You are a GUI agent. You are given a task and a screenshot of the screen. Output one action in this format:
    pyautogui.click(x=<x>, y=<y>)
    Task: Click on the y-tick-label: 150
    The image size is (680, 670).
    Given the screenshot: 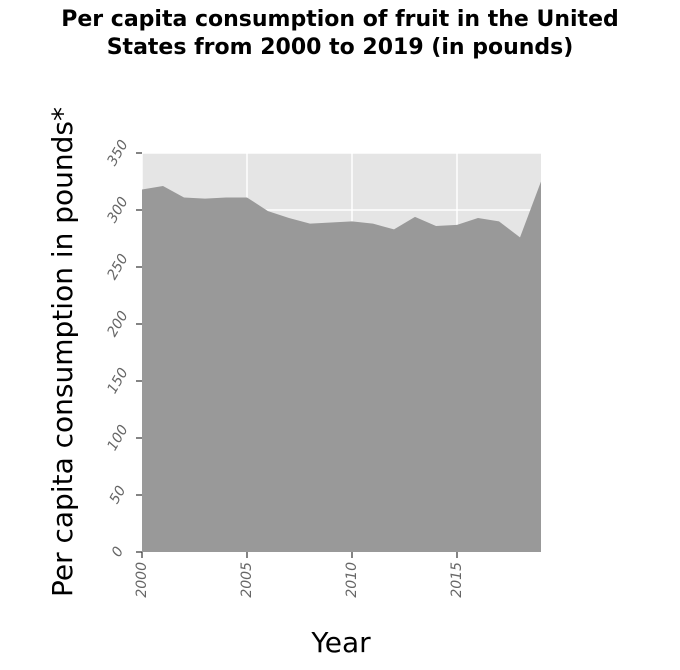 What is the action you would take?
    pyautogui.click(x=117, y=380)
    